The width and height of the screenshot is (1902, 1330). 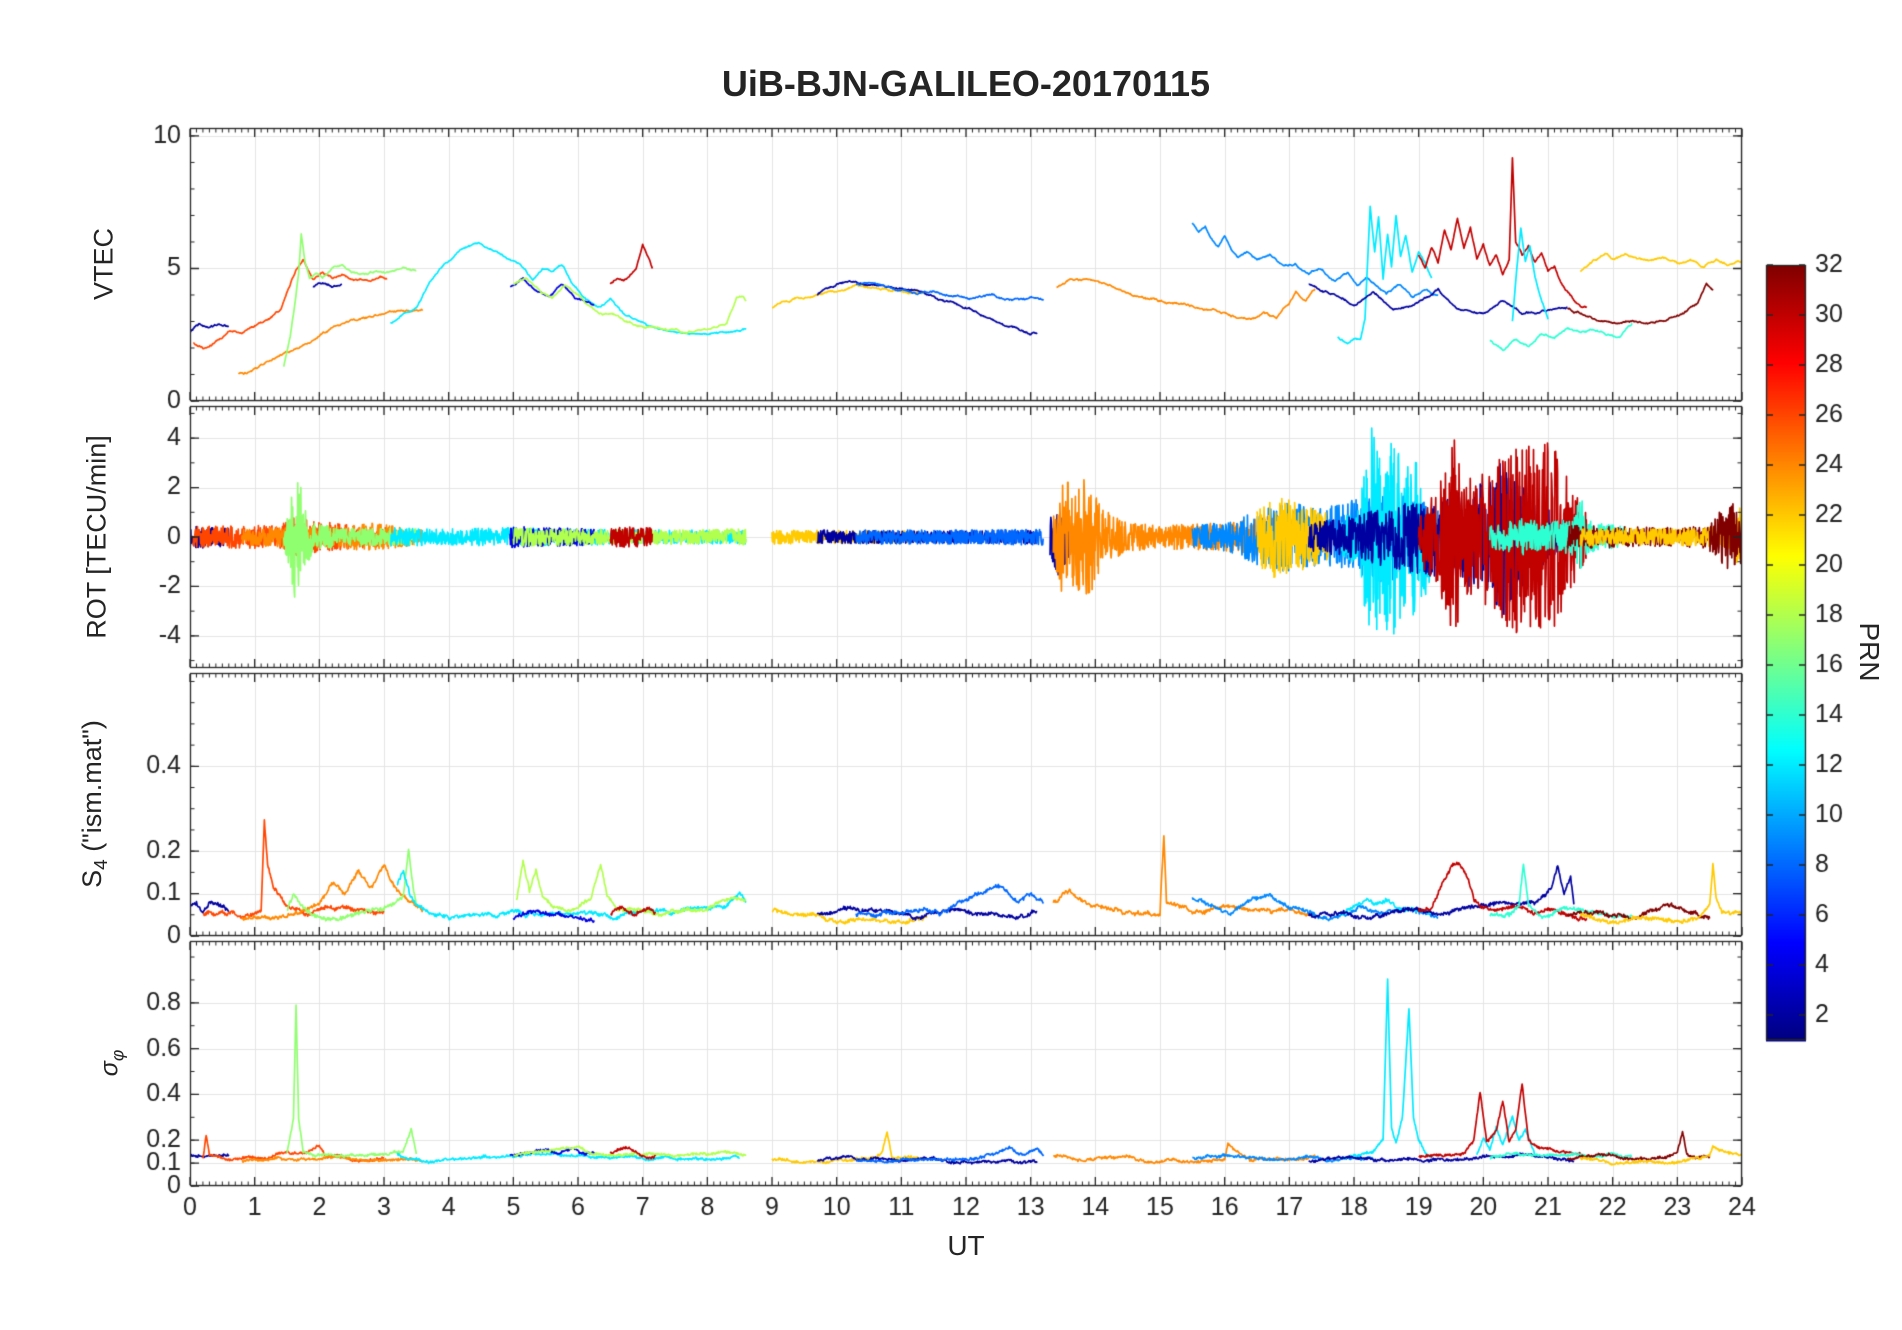 What do you see at coordinates (102, 864) in the screenshot?
I see `s4-label-sub: 4` at bounding box center [102, 864].